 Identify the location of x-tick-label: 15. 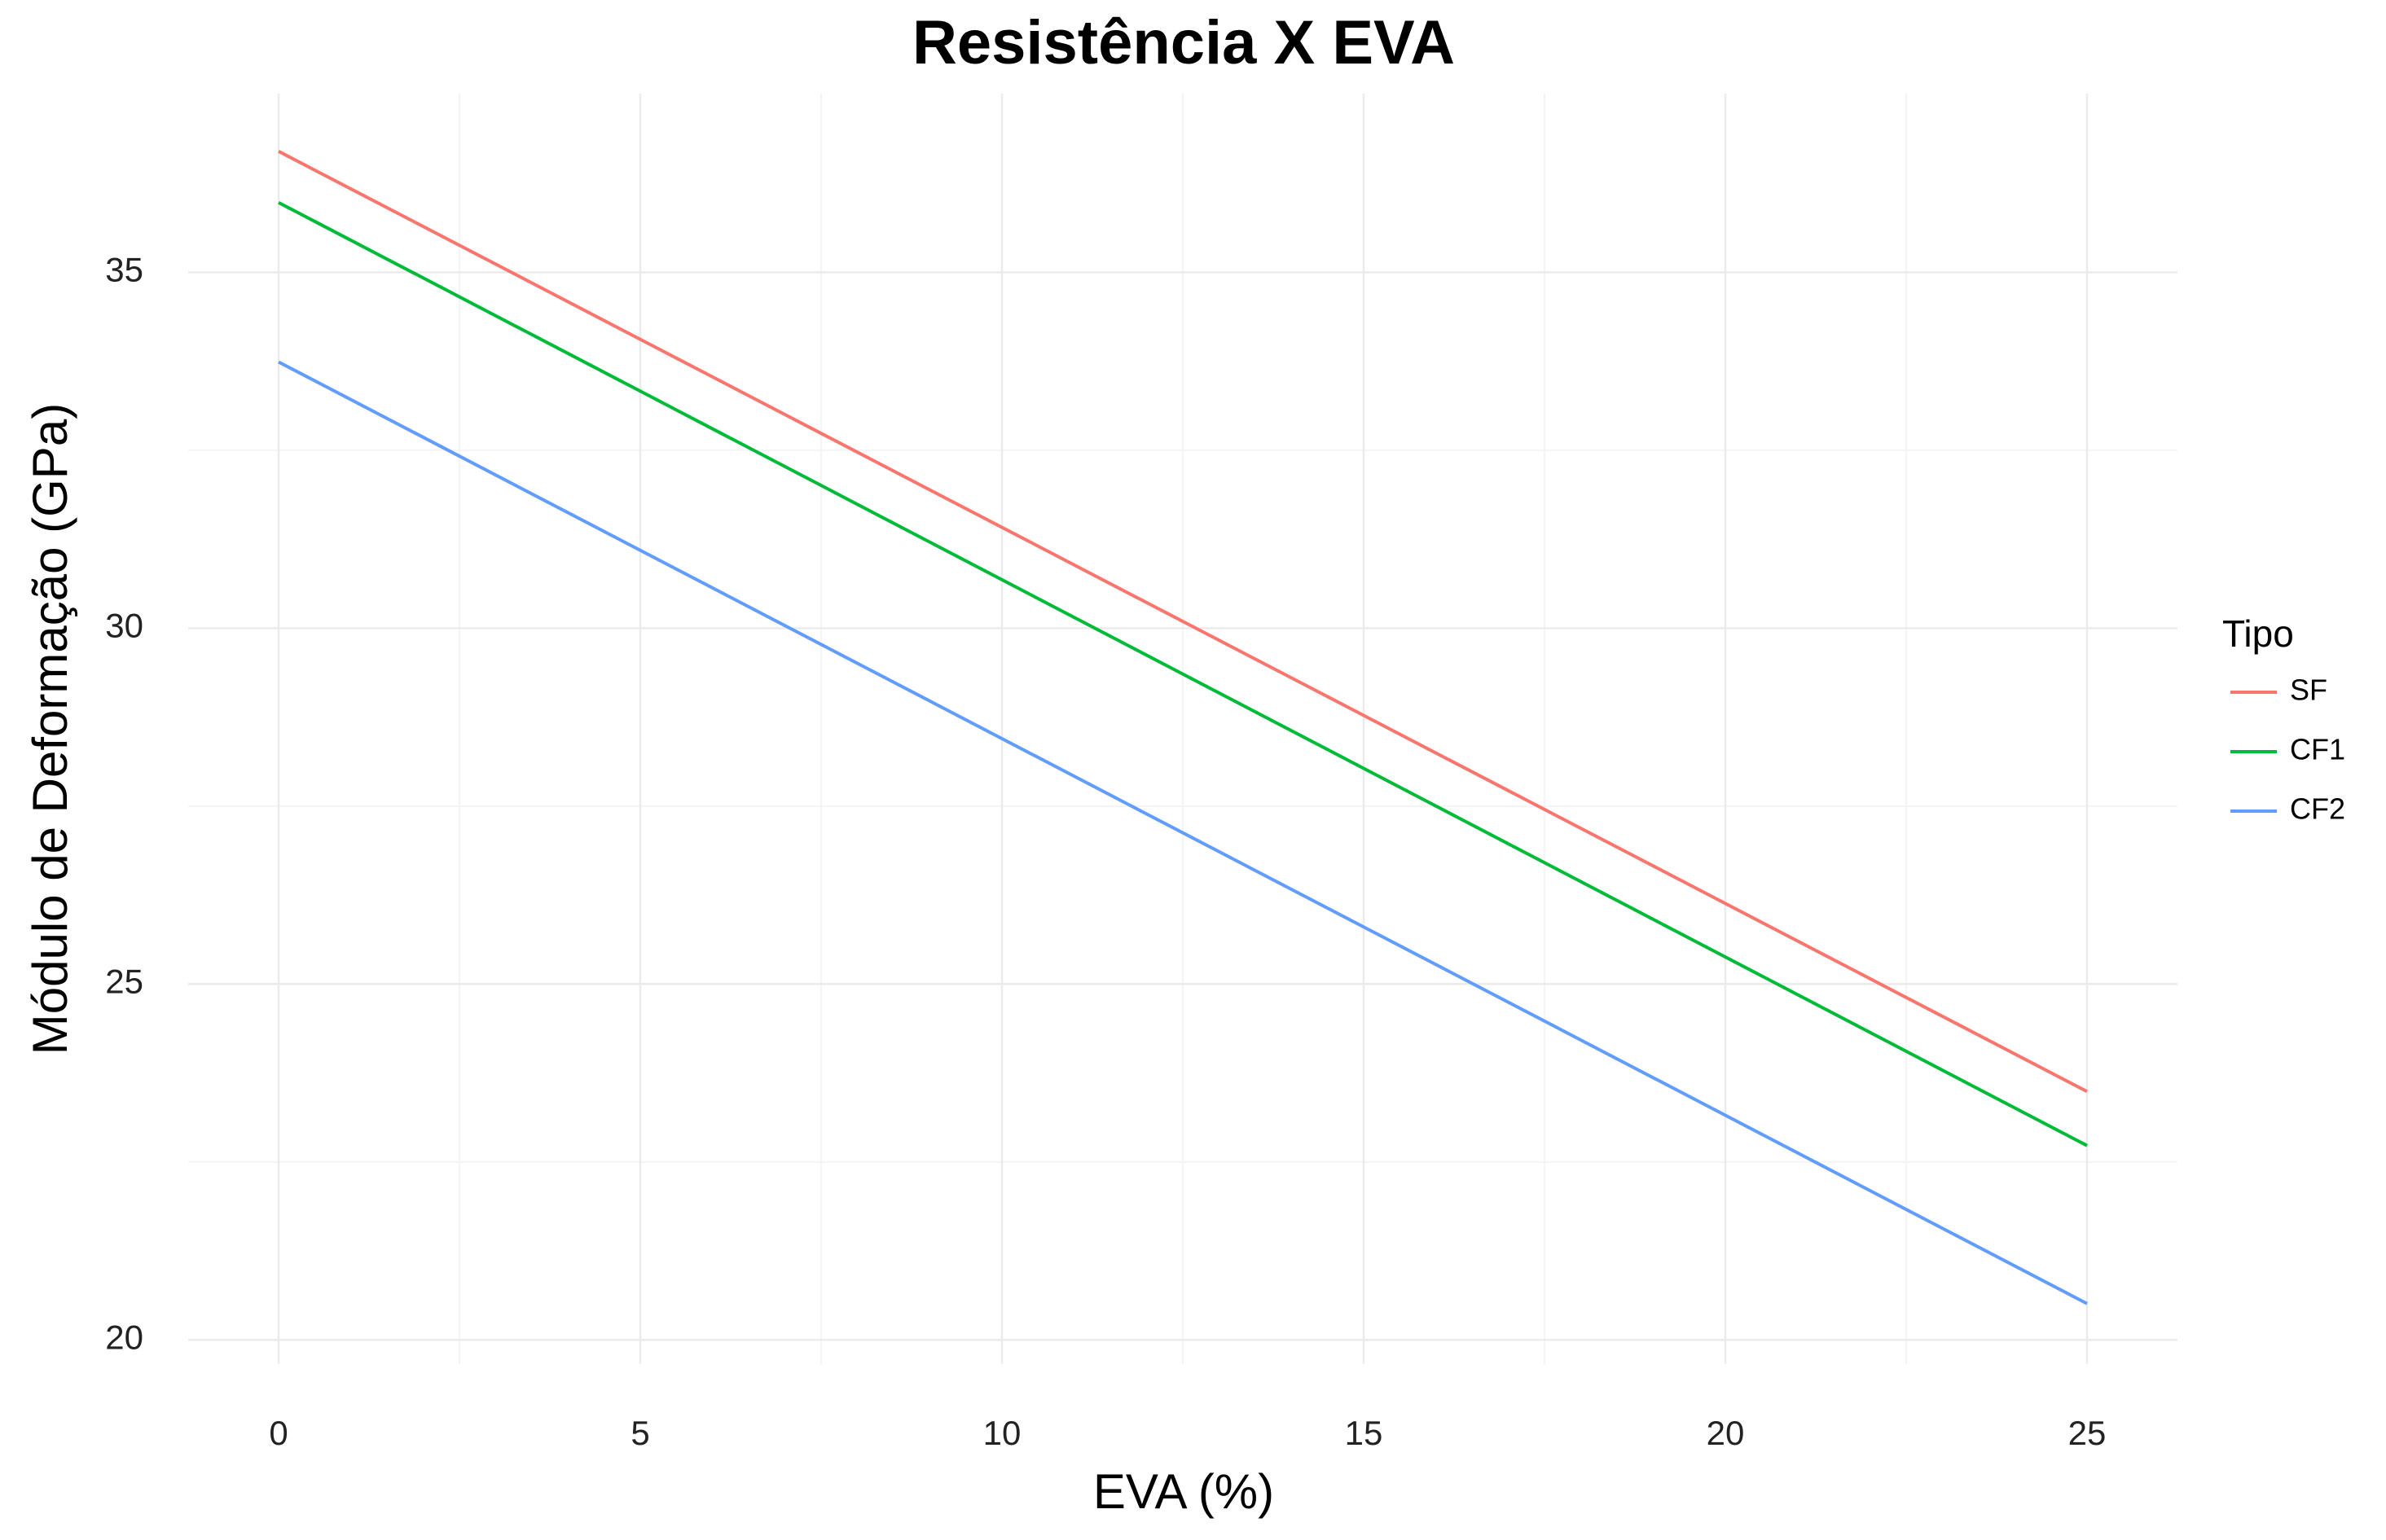
(1364, 1433).